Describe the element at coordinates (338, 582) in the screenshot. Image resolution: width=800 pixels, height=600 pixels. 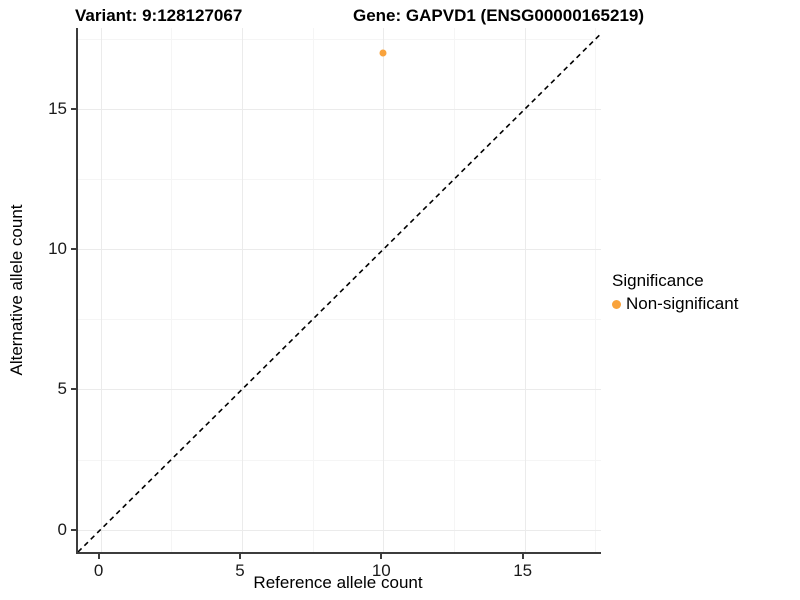
I see `x-axis-title: Reference allele count` at that location.